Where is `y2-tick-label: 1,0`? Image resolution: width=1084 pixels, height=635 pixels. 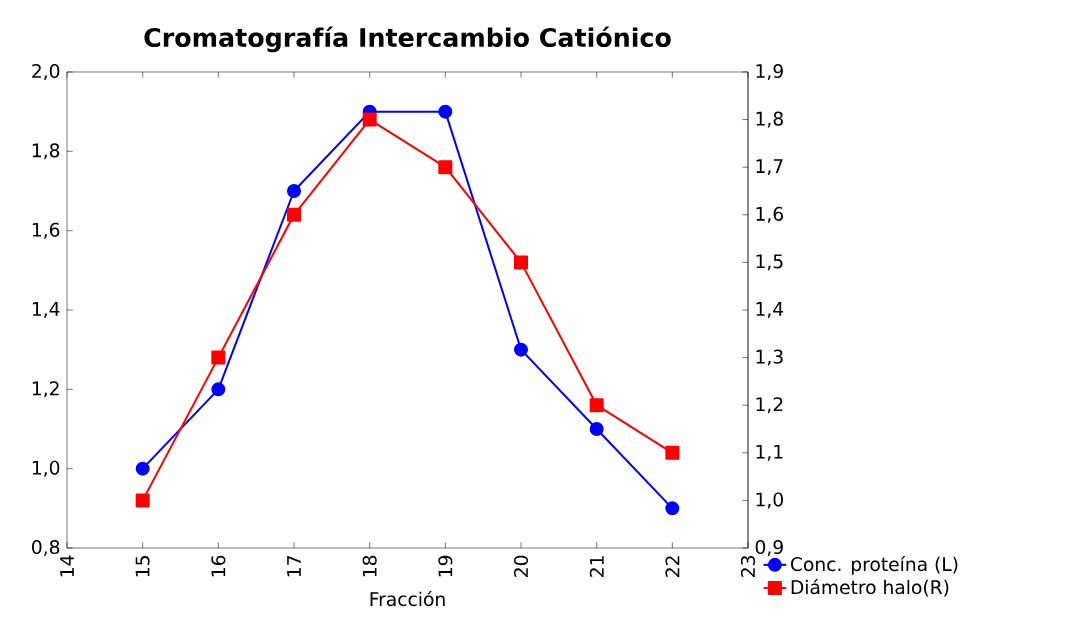
y2-tick-label: 1,0 is located at coordinates (769, 500).